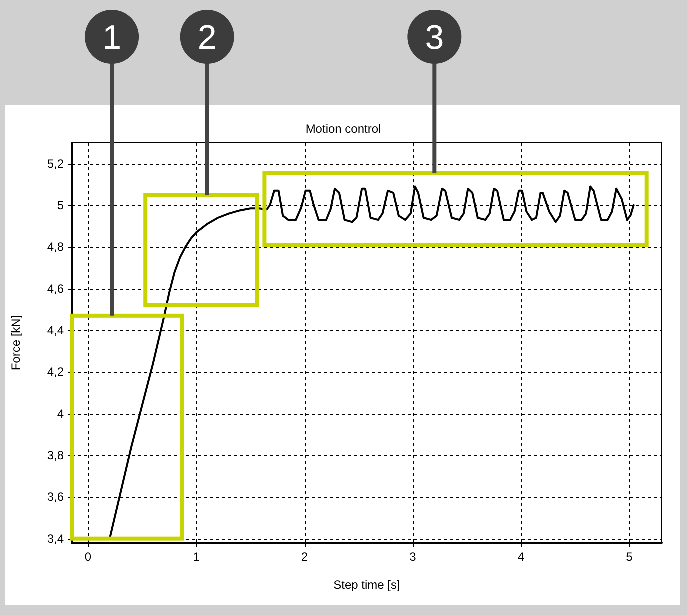  What do you see at coordinates (16, 343) in the screenshot?
I see `y-axis-title: Force [kN]` at bounding box center [16, 343].